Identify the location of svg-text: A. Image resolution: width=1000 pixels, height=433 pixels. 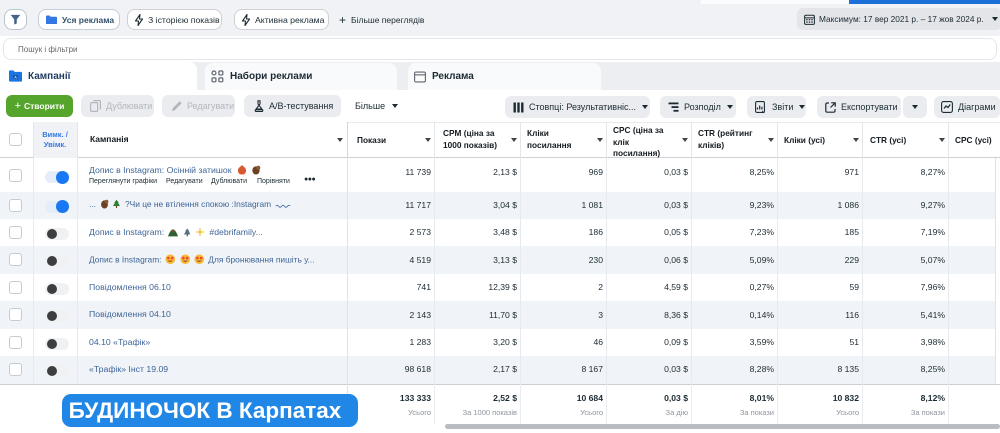
(15, 76).